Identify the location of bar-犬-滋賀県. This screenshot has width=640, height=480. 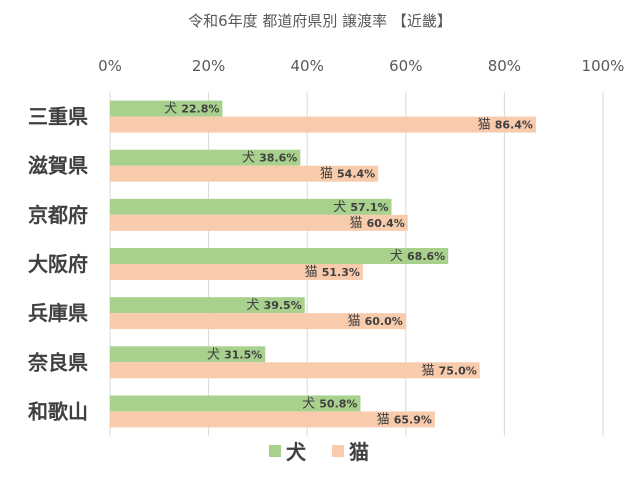
(205, 157).